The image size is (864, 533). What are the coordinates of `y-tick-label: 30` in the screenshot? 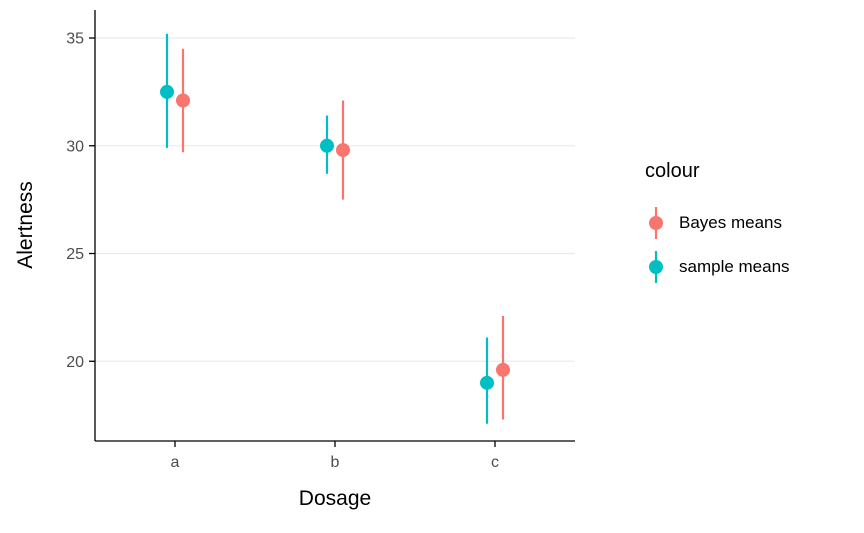 It's located at (75, 146).